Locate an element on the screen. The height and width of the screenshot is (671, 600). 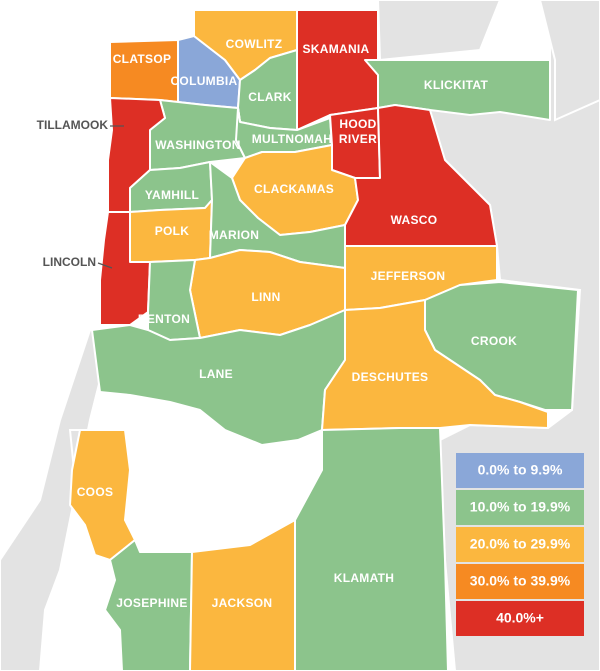
legend-label-2: 20.0% to 29.9% is located at coordinates (520, 544).